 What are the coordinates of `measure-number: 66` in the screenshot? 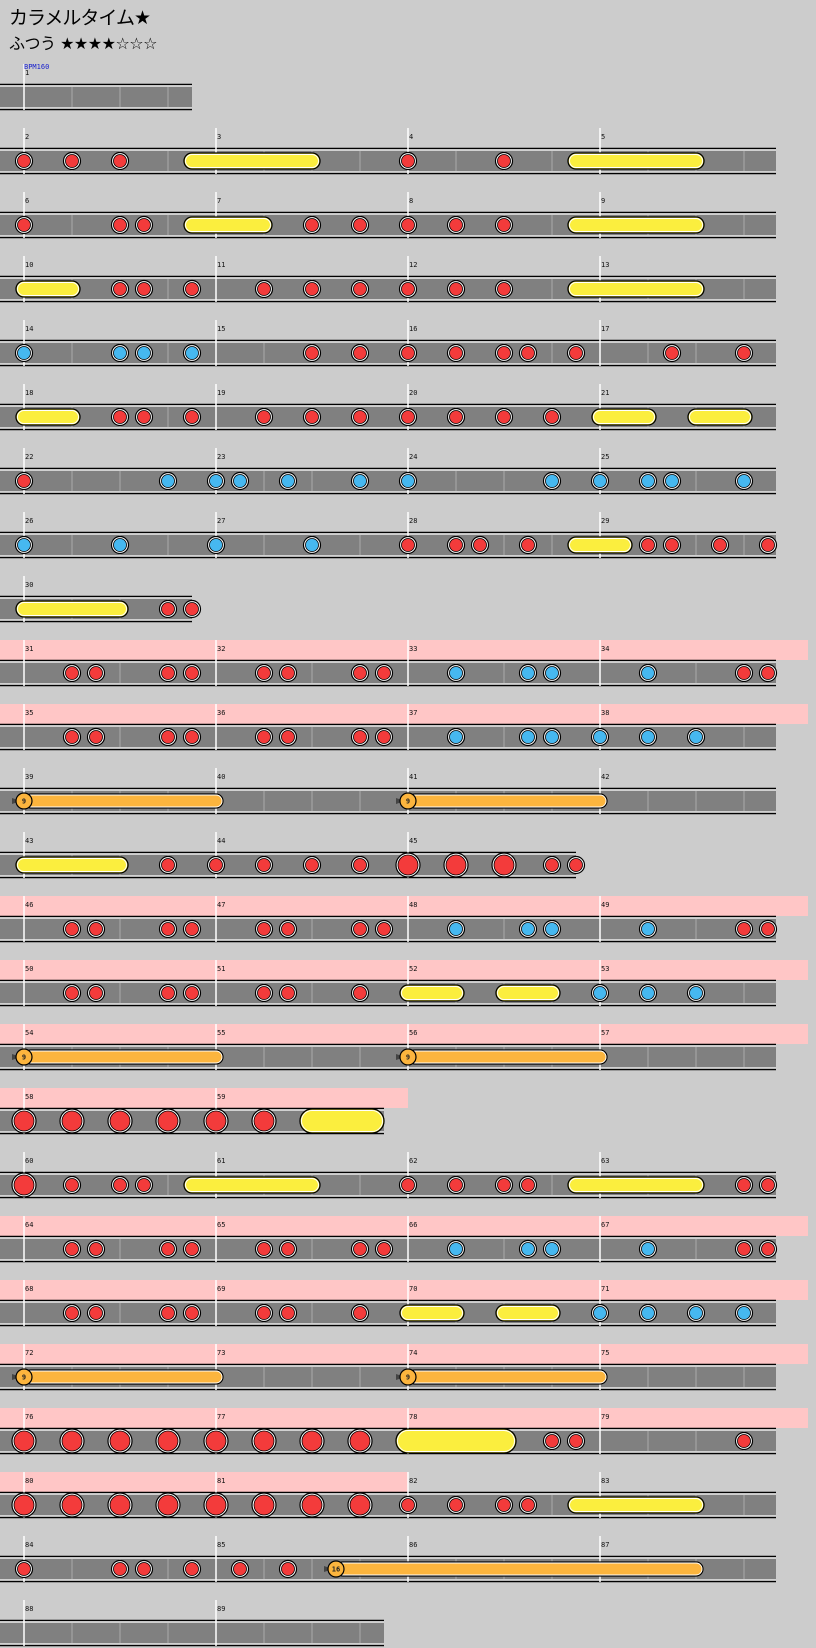 It's located at (413, 1225).